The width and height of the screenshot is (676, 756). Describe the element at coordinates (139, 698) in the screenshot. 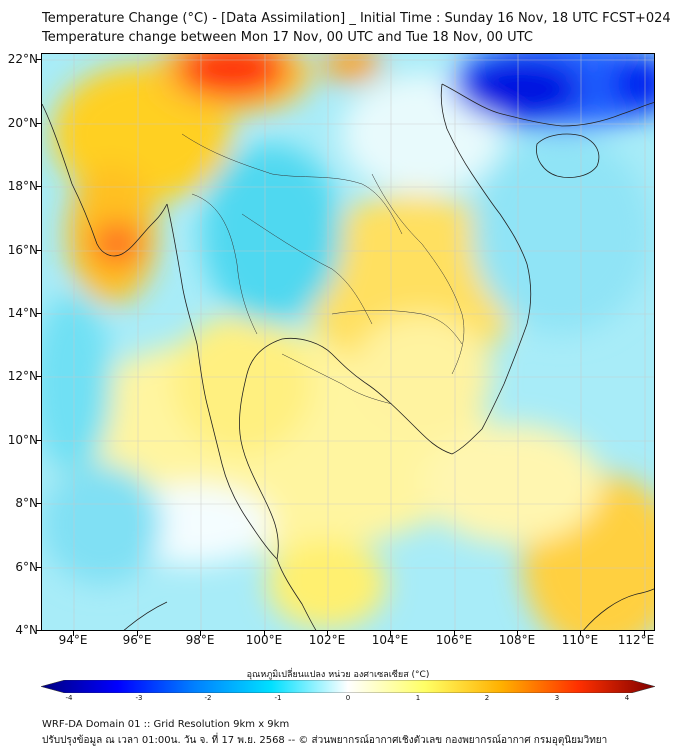

I see `colorbar-tick: -3` at that location.